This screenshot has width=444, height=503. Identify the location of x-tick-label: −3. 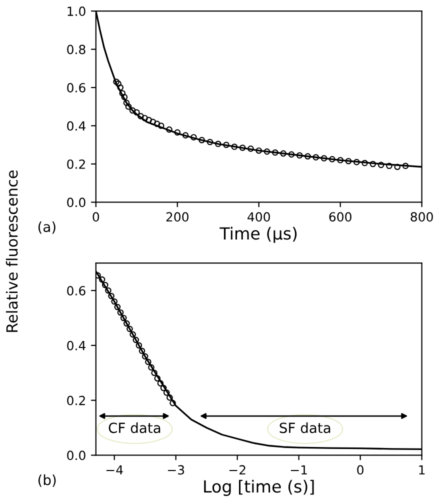
(176, 470).